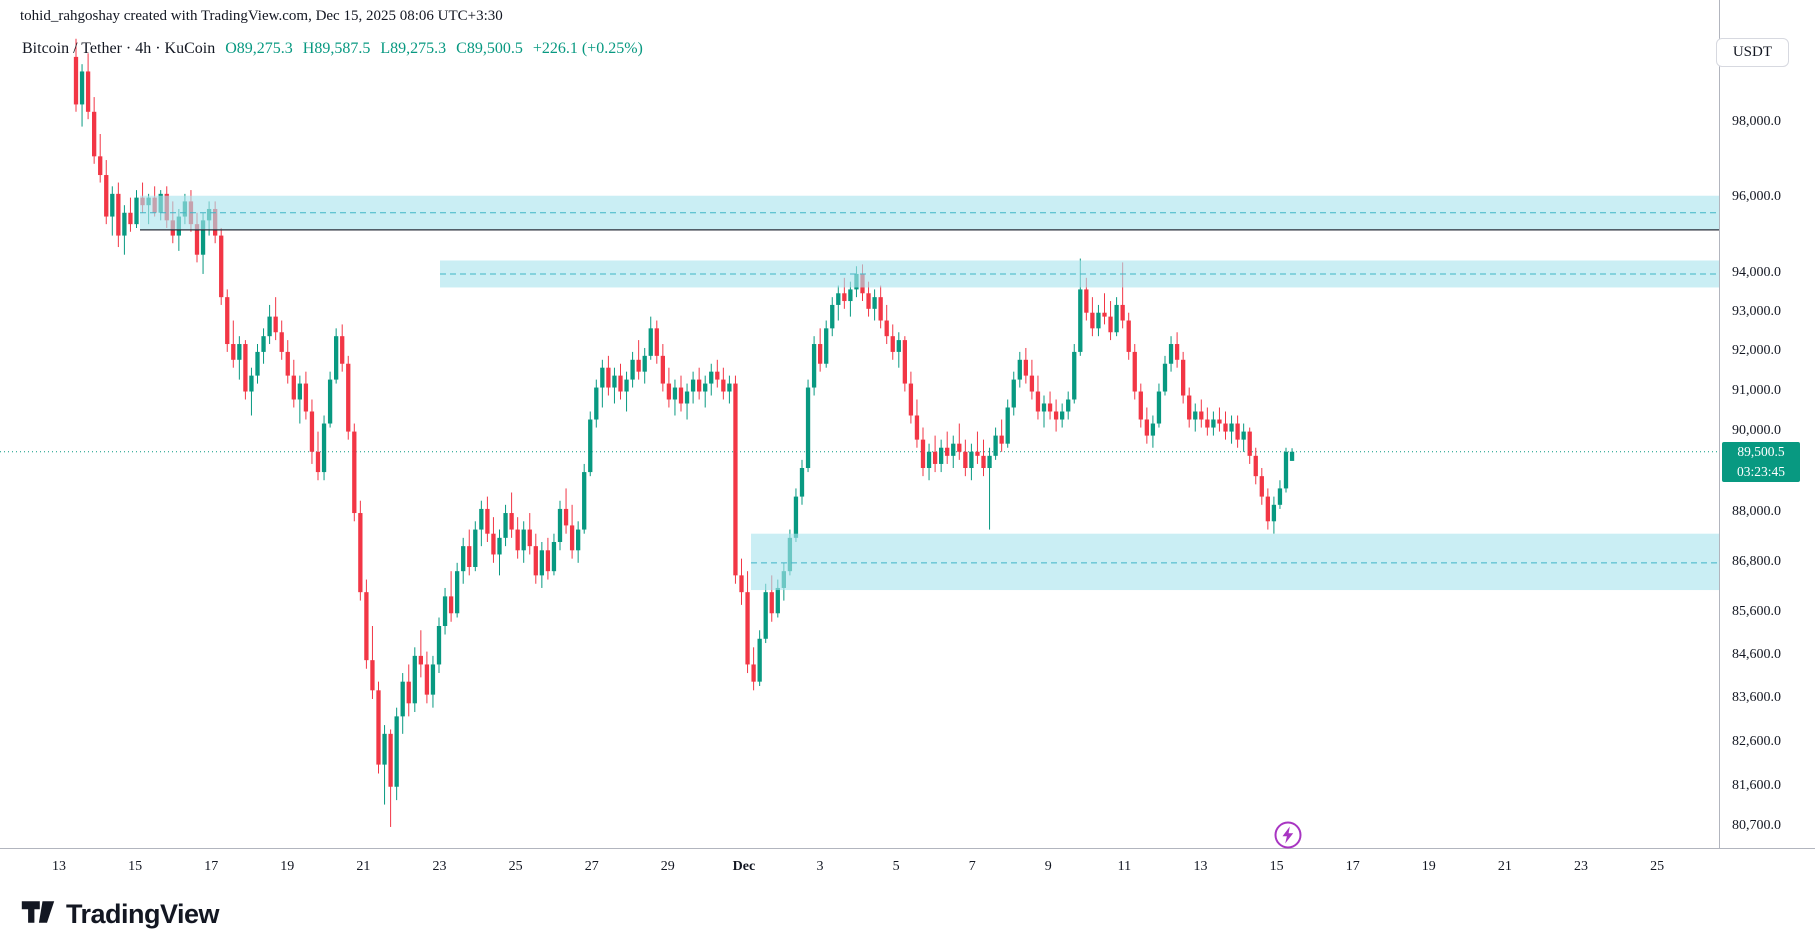 The height and width of the screenshot is (952, 1815). Describe the element at coordinates (1288, 837) in the screenshot. I see `flash-icon` at that location.